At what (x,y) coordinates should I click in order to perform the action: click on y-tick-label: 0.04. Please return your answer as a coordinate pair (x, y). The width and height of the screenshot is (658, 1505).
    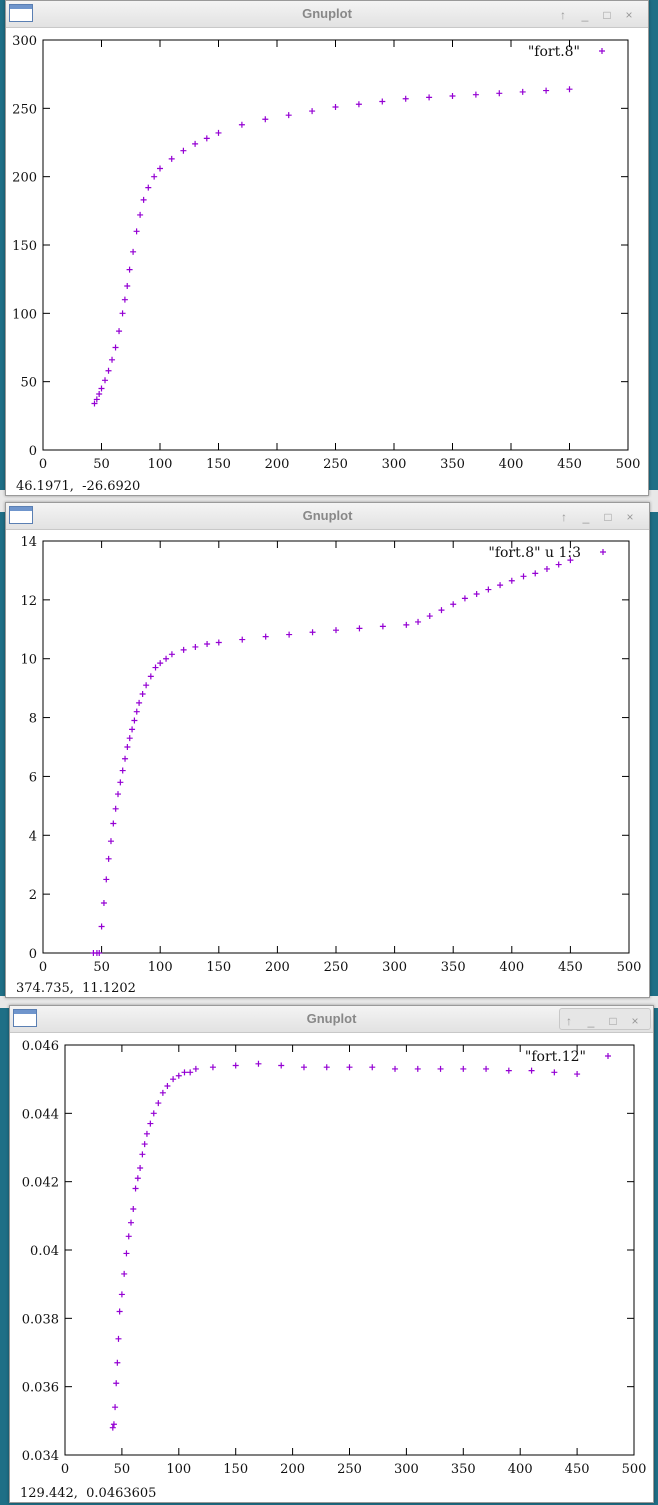
    Looking at the image, I should click on (44, 1251).